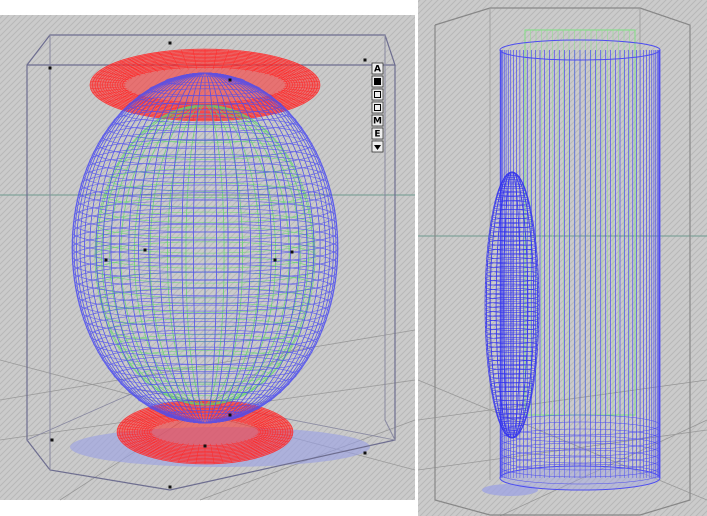 The width and height of the screenshot is (707, 516). What do you see at coordinates (580, 478) in the screenshot?
I see `cyl-bottom` at bounding box center [580, 478].